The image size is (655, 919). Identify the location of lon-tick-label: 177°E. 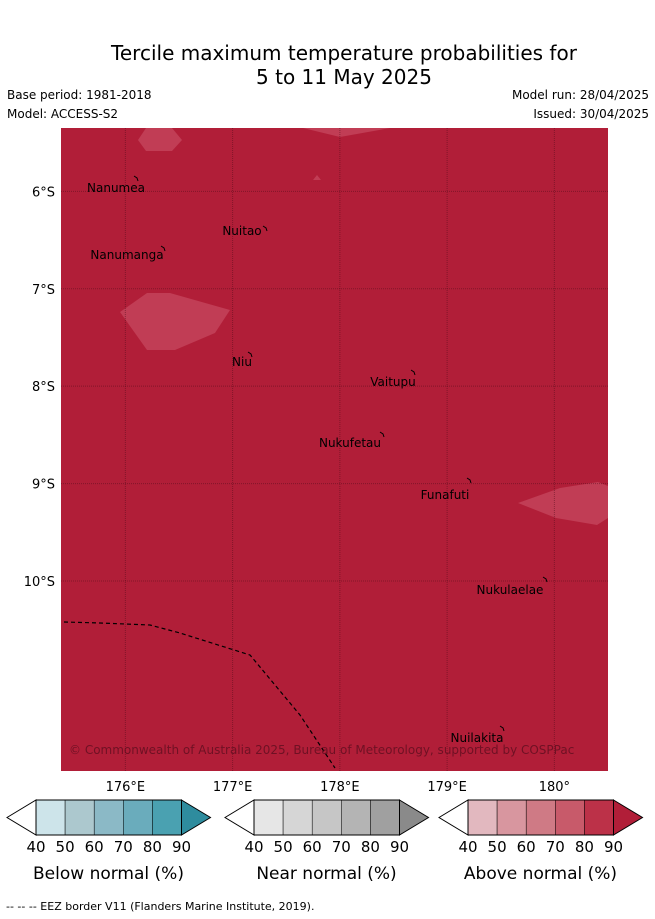
(233, 787).